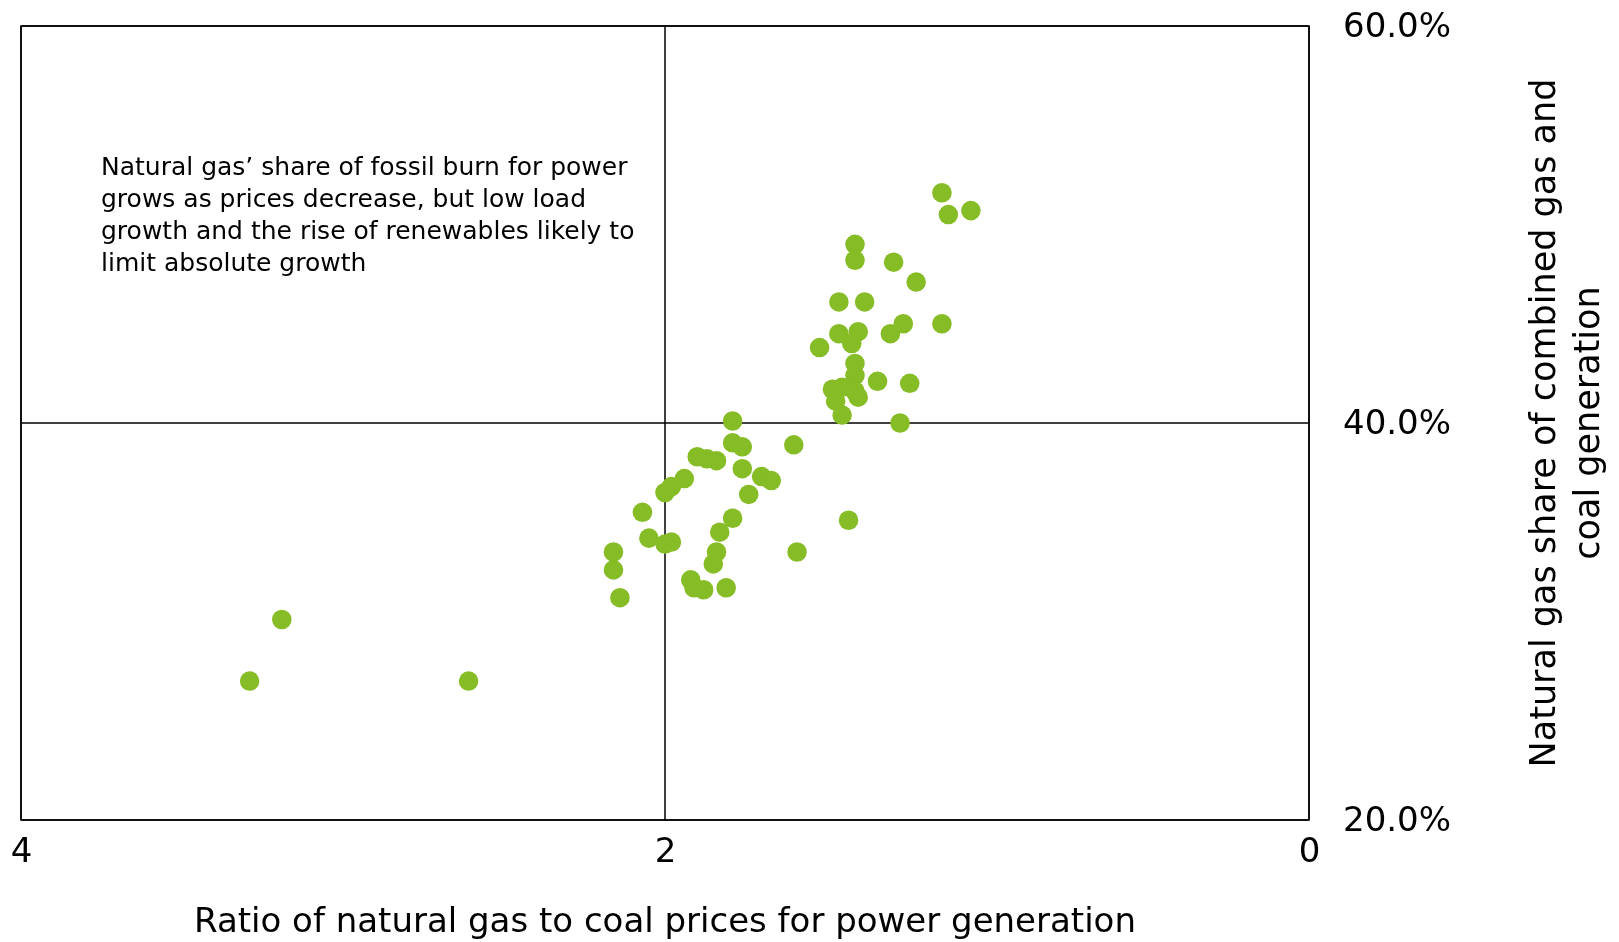  I want to click on x-tick-label: 4, so click(21, 850).